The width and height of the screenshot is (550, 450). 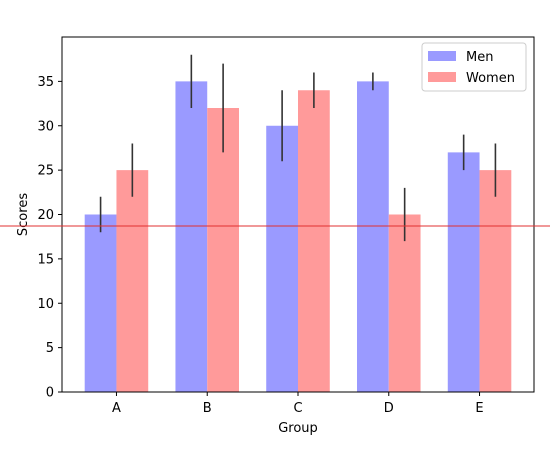 What do you see at coordinates (50, 348) in the screenshot?
I see `y-tick-label: 5` at bounding box center [50, 348].